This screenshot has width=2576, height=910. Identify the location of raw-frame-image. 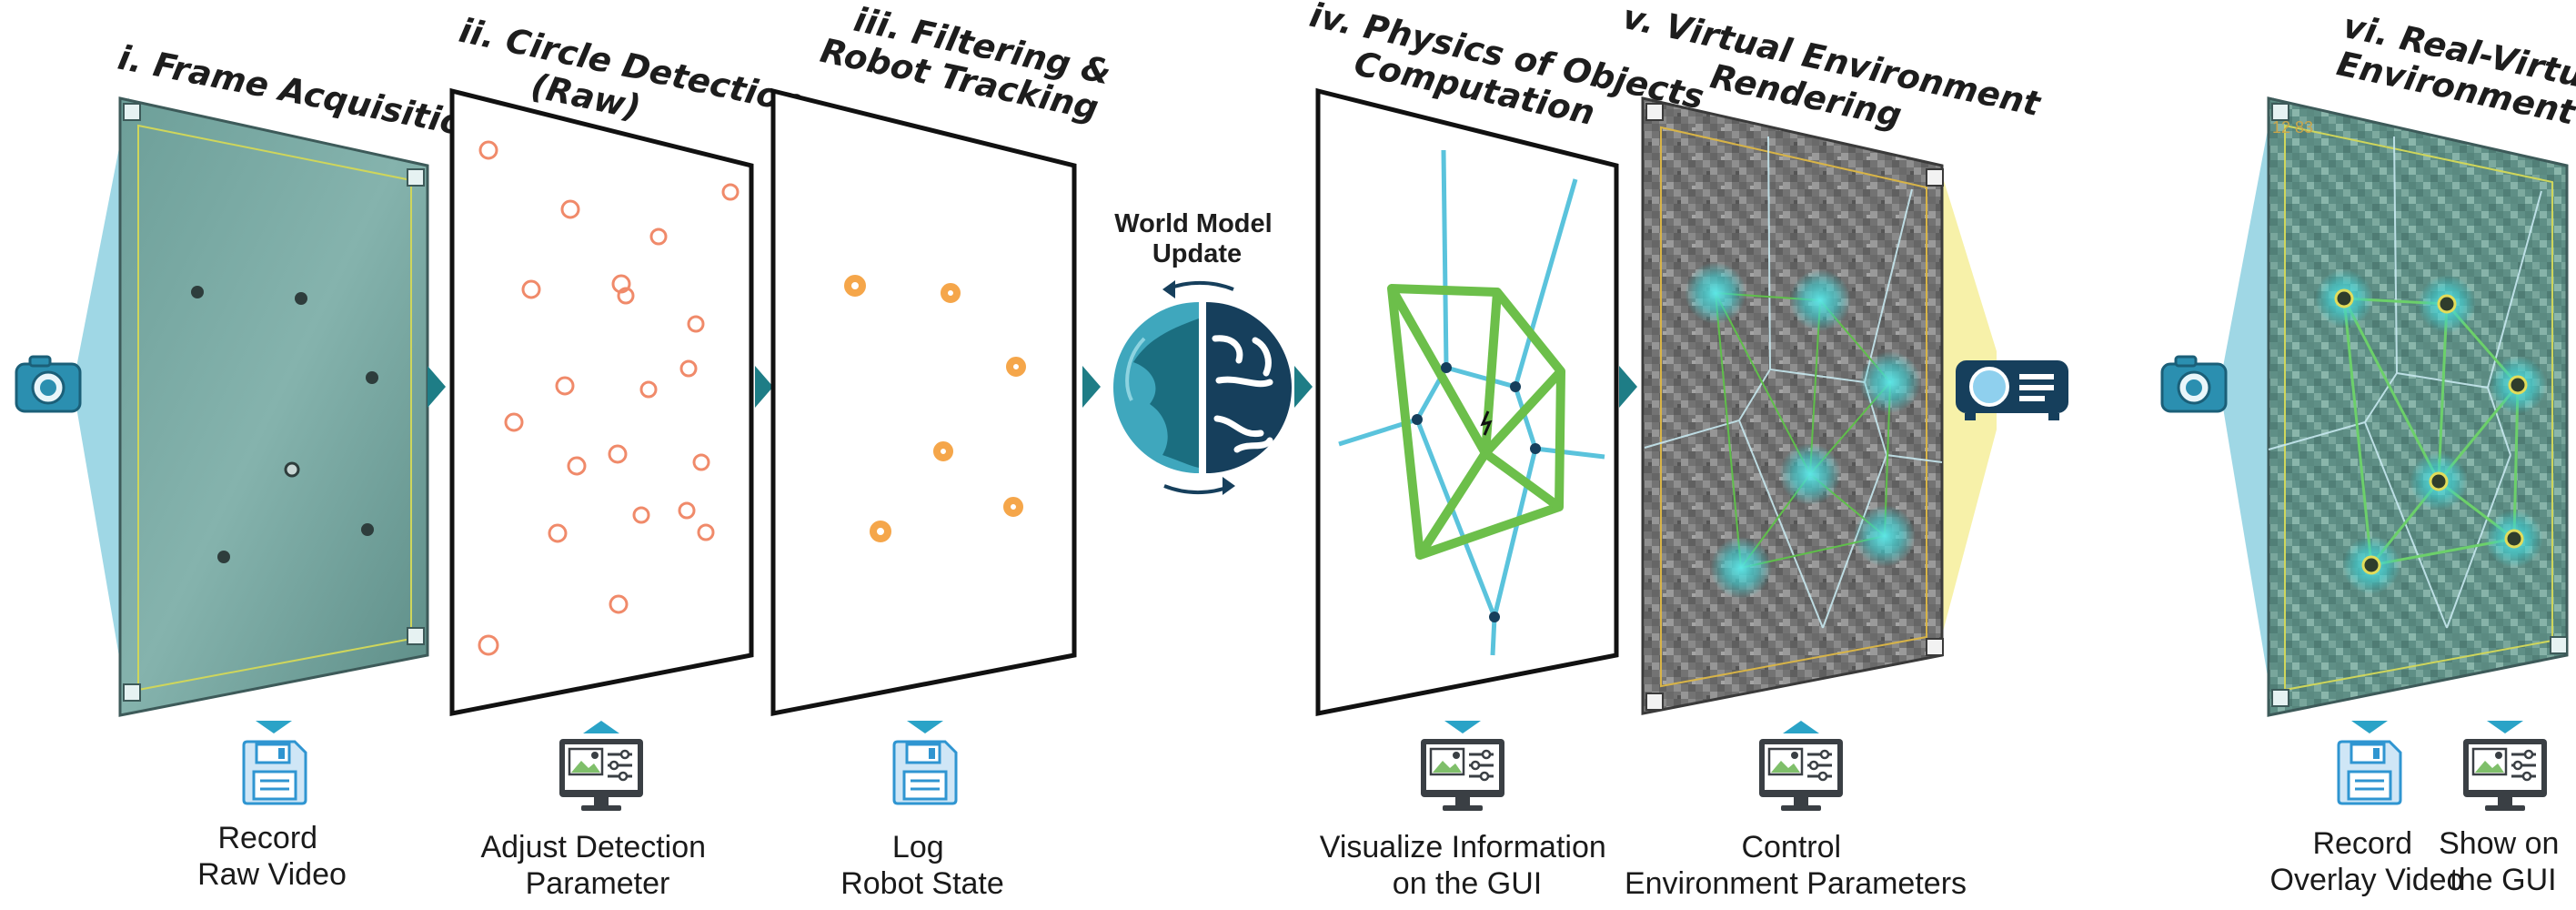
(273, 407).